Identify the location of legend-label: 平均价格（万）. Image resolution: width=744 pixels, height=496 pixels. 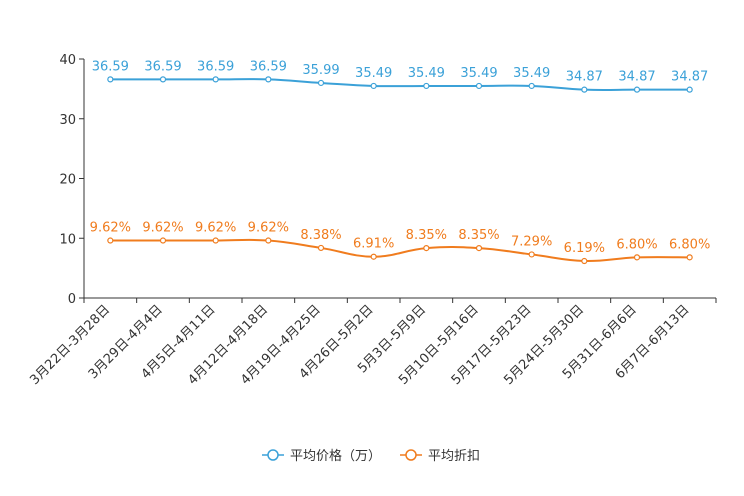
(335, 456).